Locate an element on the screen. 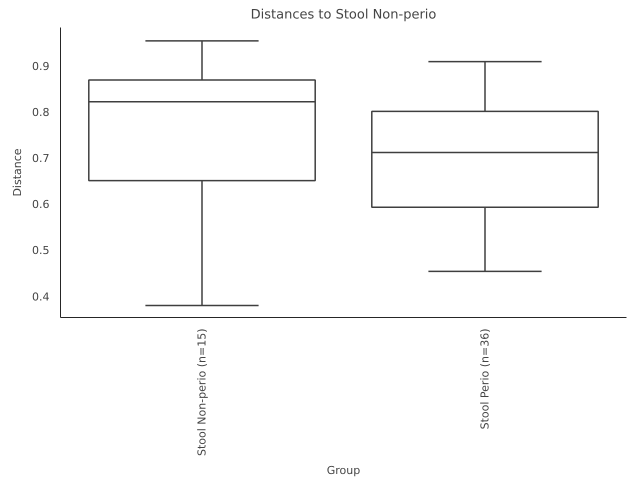 This screenshot has width=640, height=480. x-tick-label: Stool Perio (n=36) is located at coordinates (485, 379).